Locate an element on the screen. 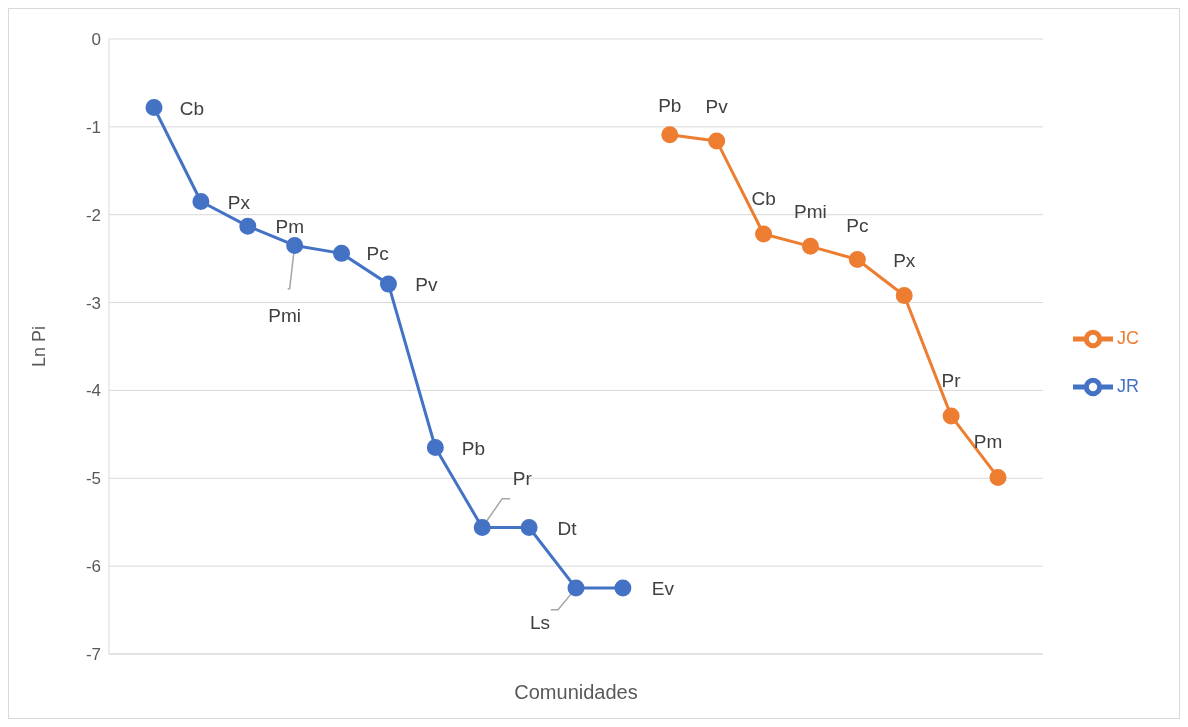  y-tick-label: -7 is located at coordinates (93, 655).